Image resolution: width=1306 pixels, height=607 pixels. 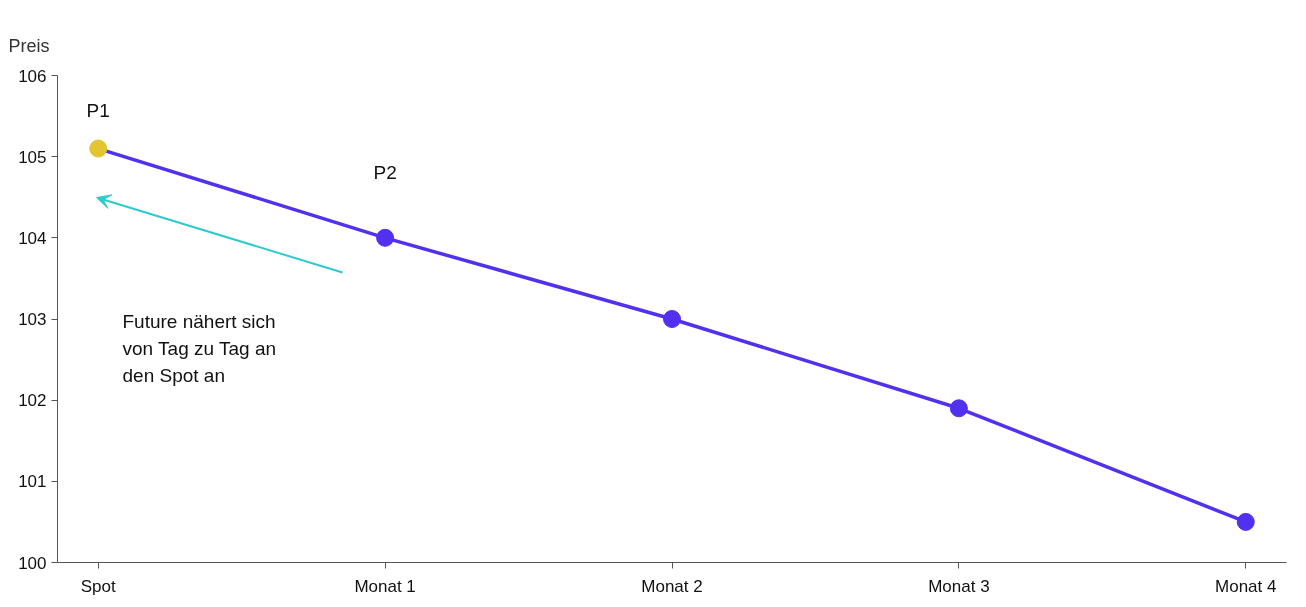 I want to click on y-tick-label: 106, so click(x=32, y=76).